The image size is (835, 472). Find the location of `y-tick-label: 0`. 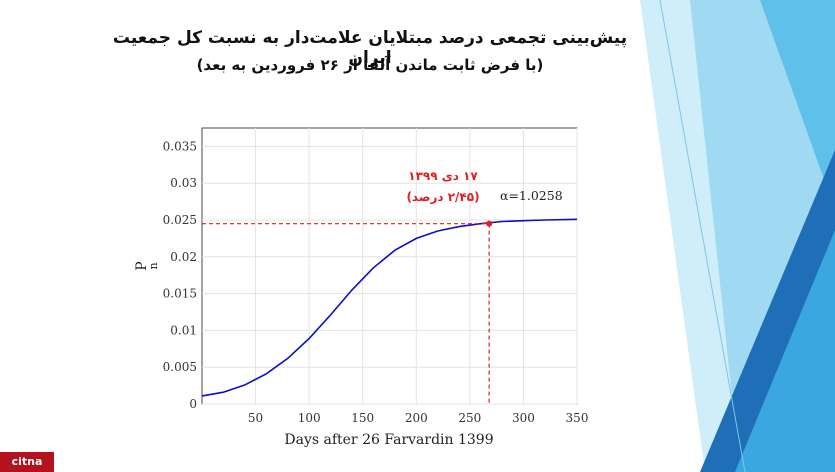

y-tick-label: 0 is located at coordinates (193, 404).